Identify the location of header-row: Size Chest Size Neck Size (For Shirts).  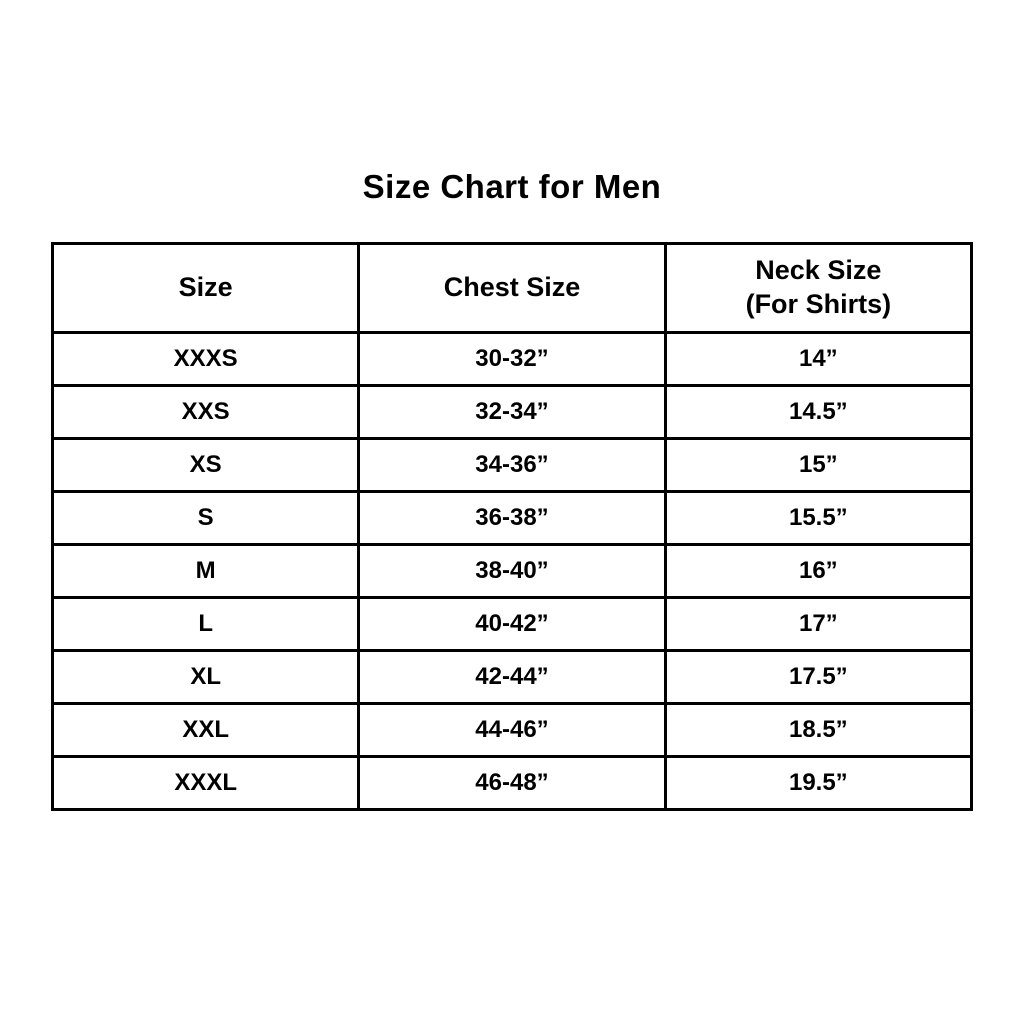
(512, 288).